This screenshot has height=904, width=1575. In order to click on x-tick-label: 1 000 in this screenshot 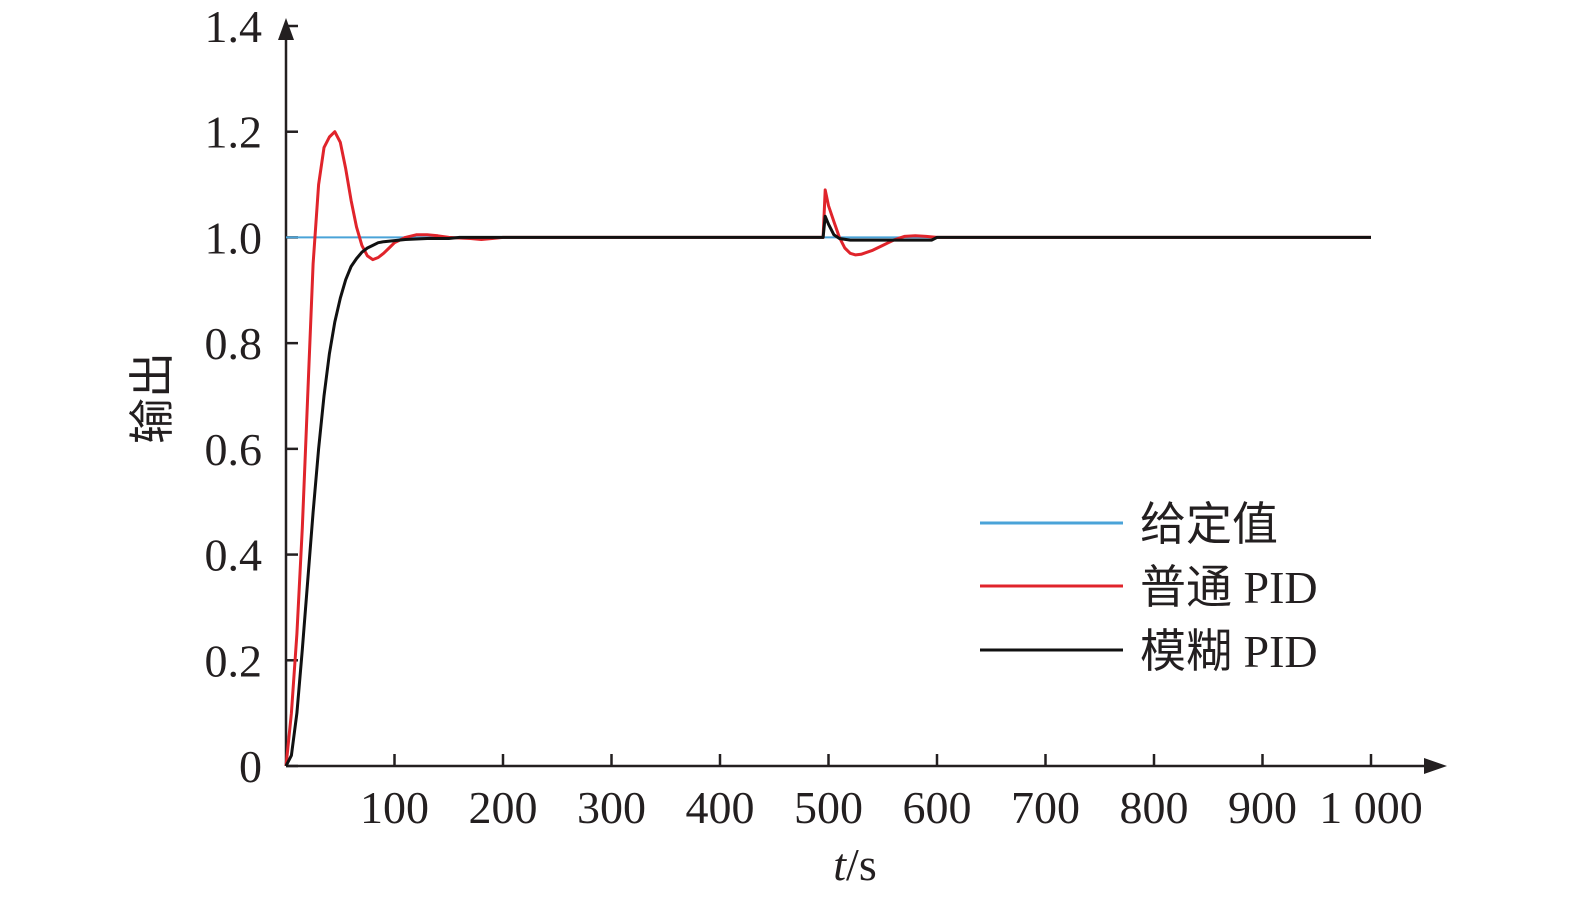, I will do `click(1371, 807)`.